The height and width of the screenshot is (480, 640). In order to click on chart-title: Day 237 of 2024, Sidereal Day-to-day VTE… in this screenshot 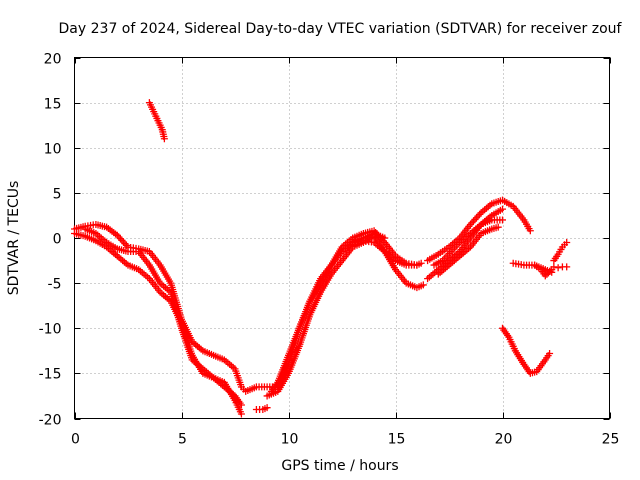, I will do `click(341, 29)`.